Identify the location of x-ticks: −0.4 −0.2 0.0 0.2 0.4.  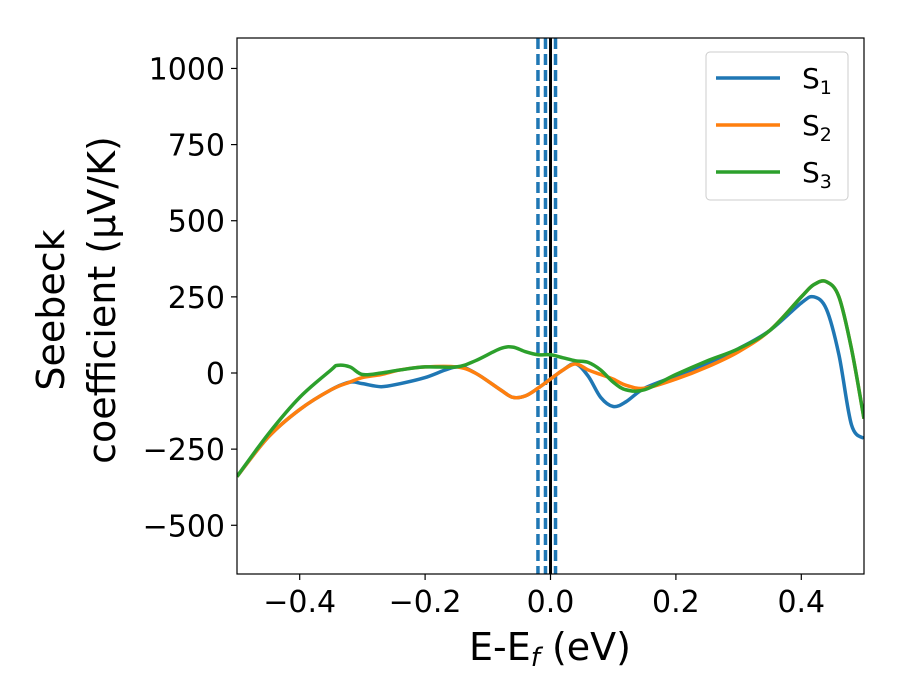
(544, 597).